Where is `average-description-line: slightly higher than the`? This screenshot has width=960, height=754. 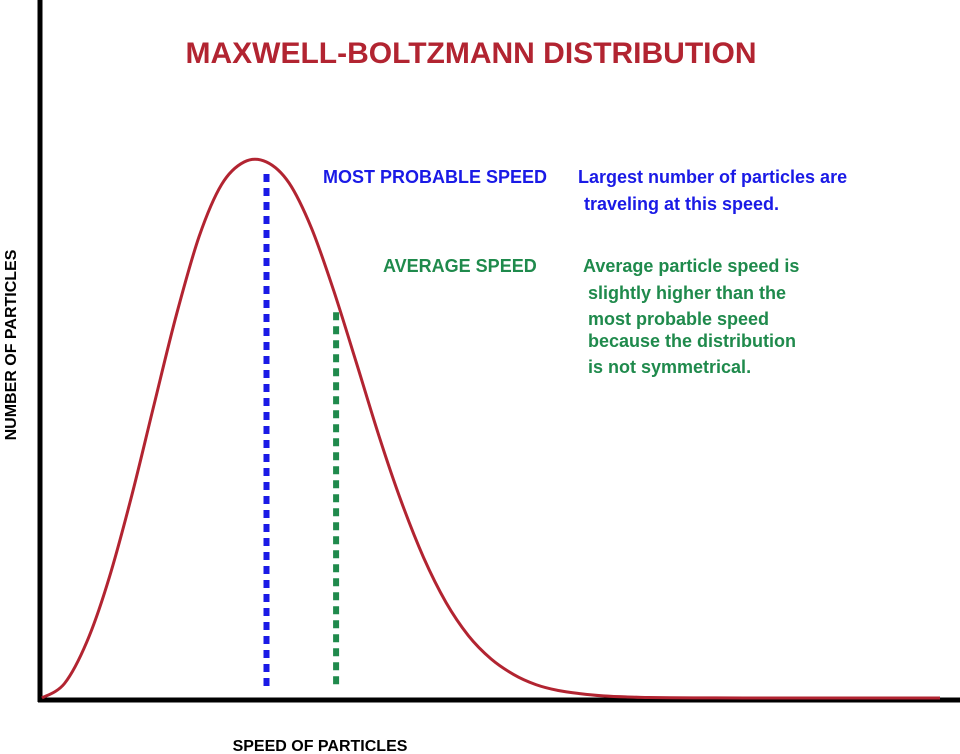
average-description-line: slightly higher than the is located at coordinates (687, 293).